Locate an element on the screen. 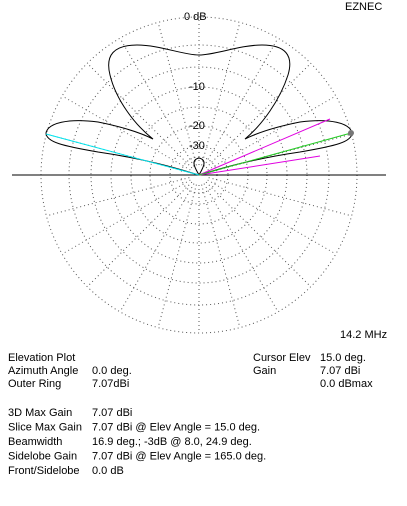 This screenshot has height=506, width=407. info-value: 0.0 dB is located at coordinates (108, 471).